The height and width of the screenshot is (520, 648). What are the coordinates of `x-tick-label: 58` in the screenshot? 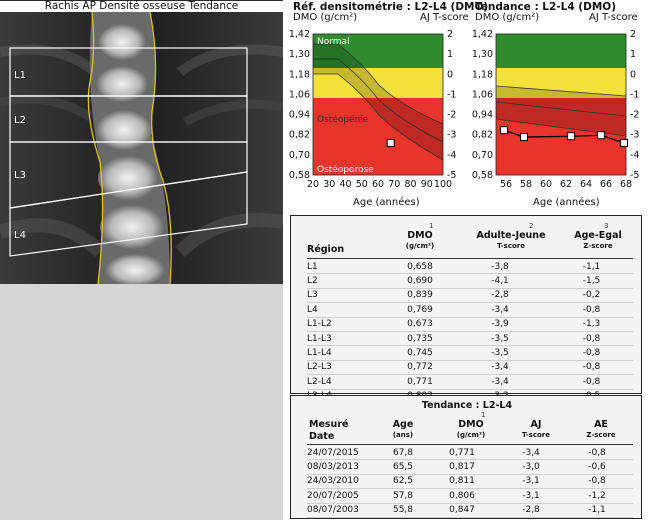 It's located at (526, 184).